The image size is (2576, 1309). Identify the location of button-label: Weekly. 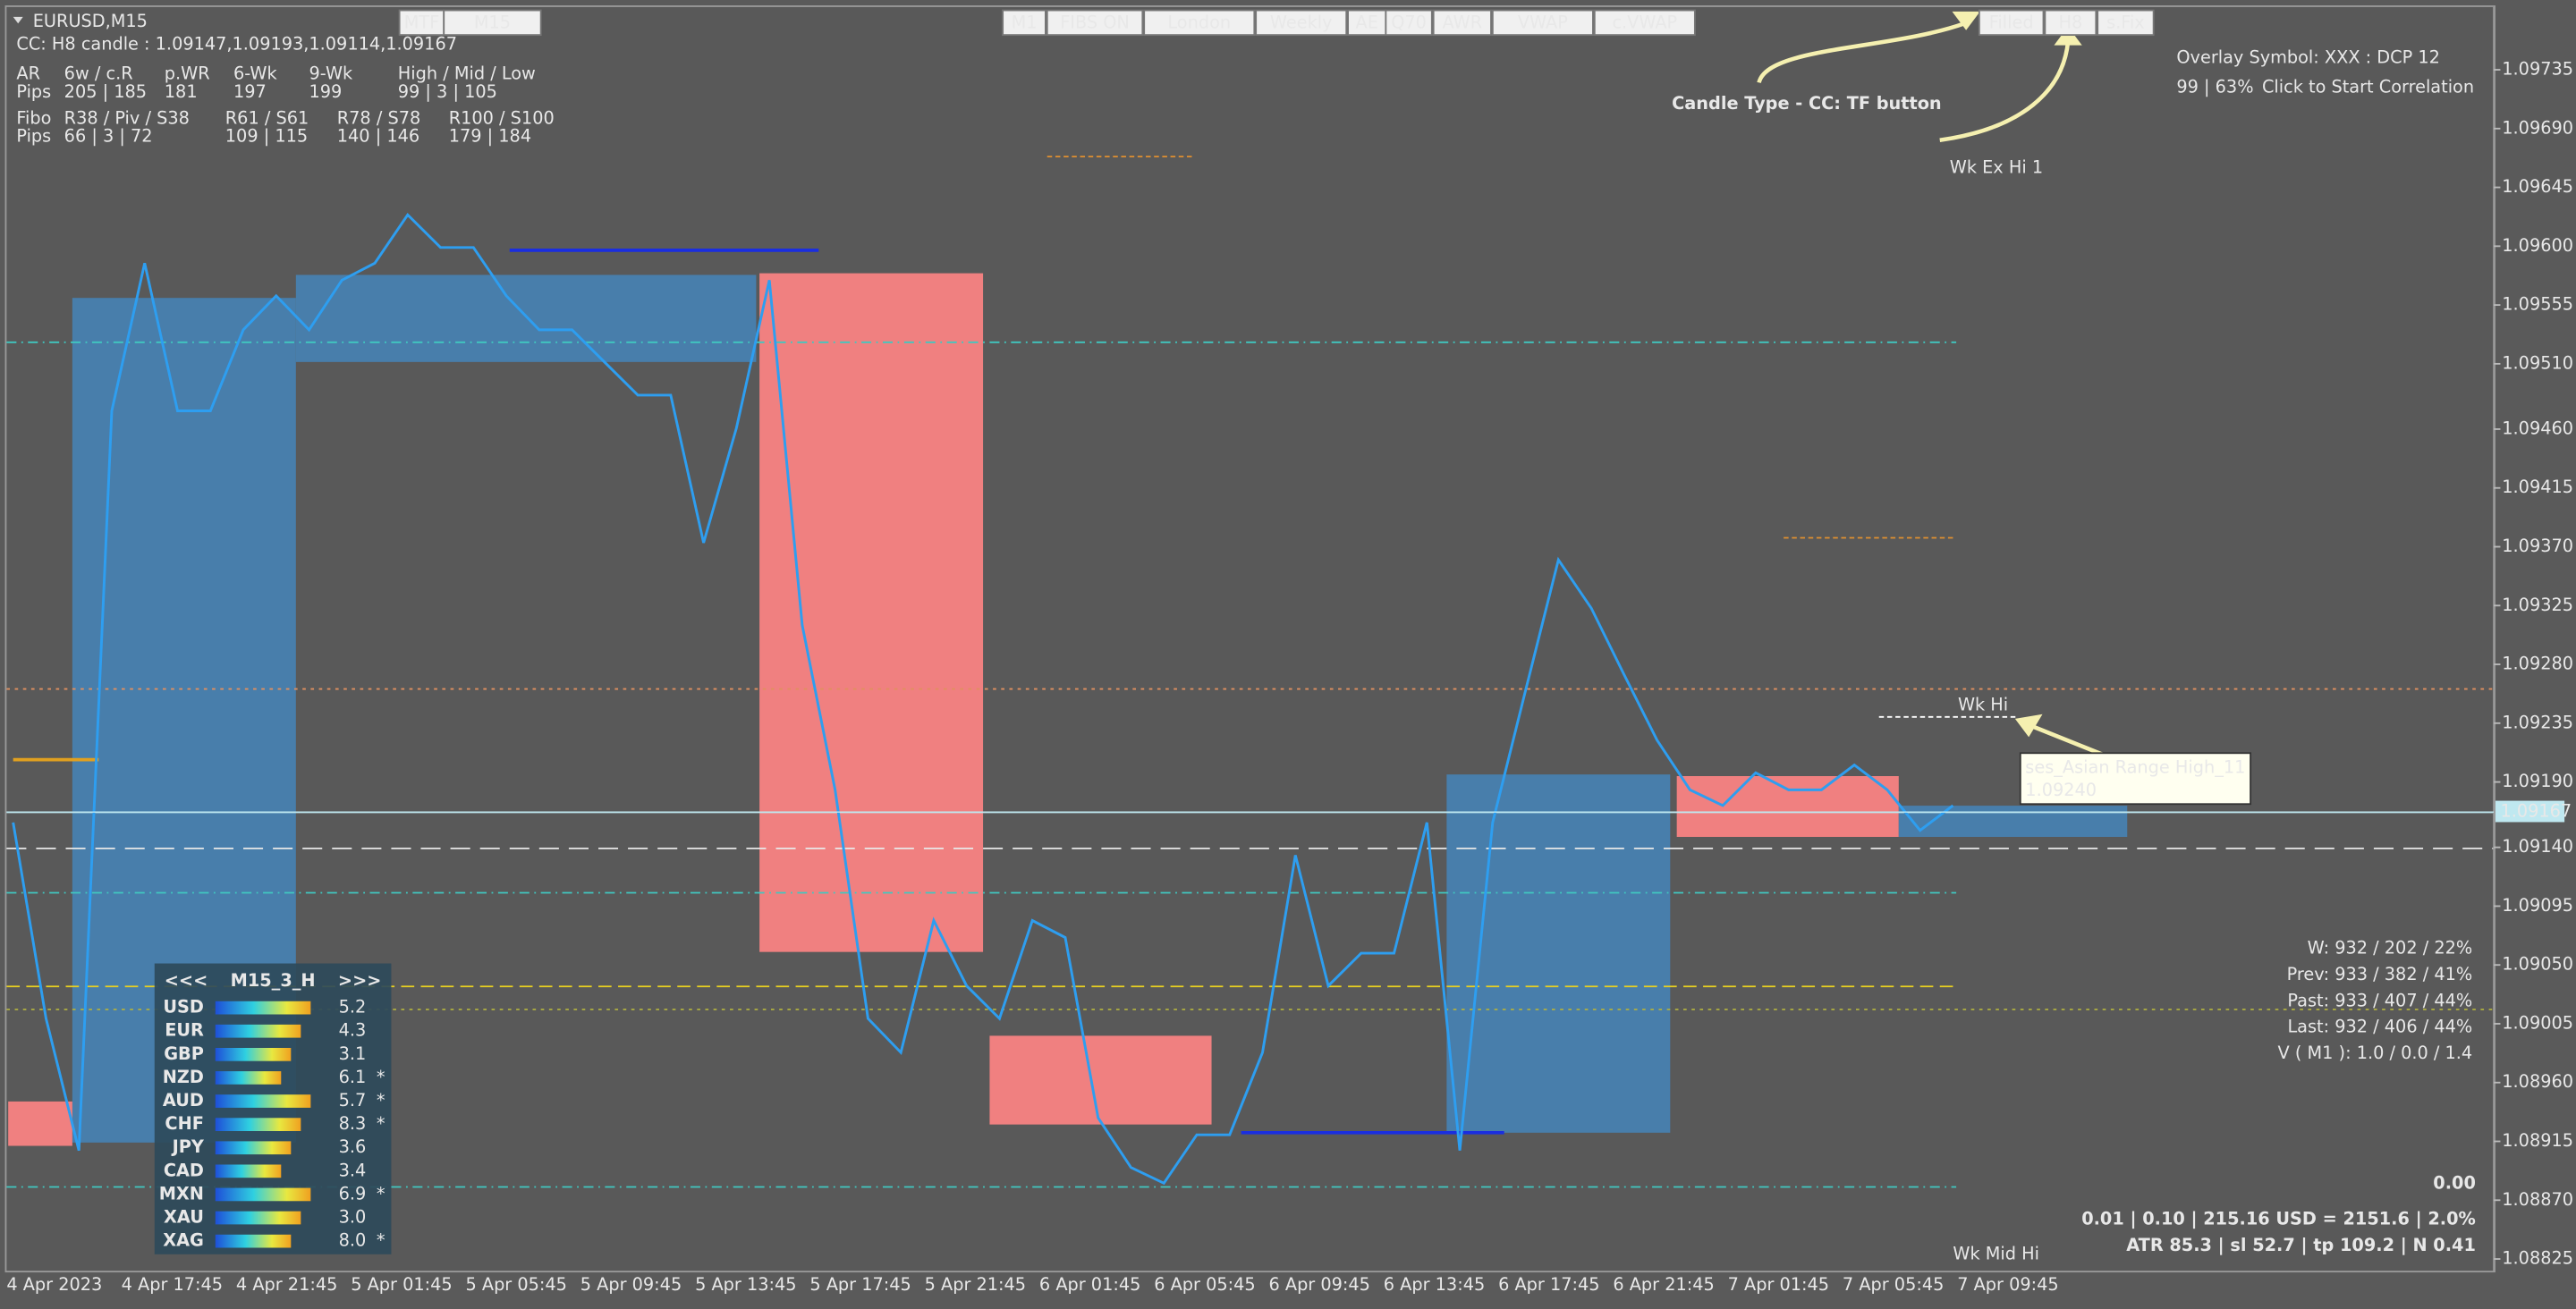
(1301, 23).